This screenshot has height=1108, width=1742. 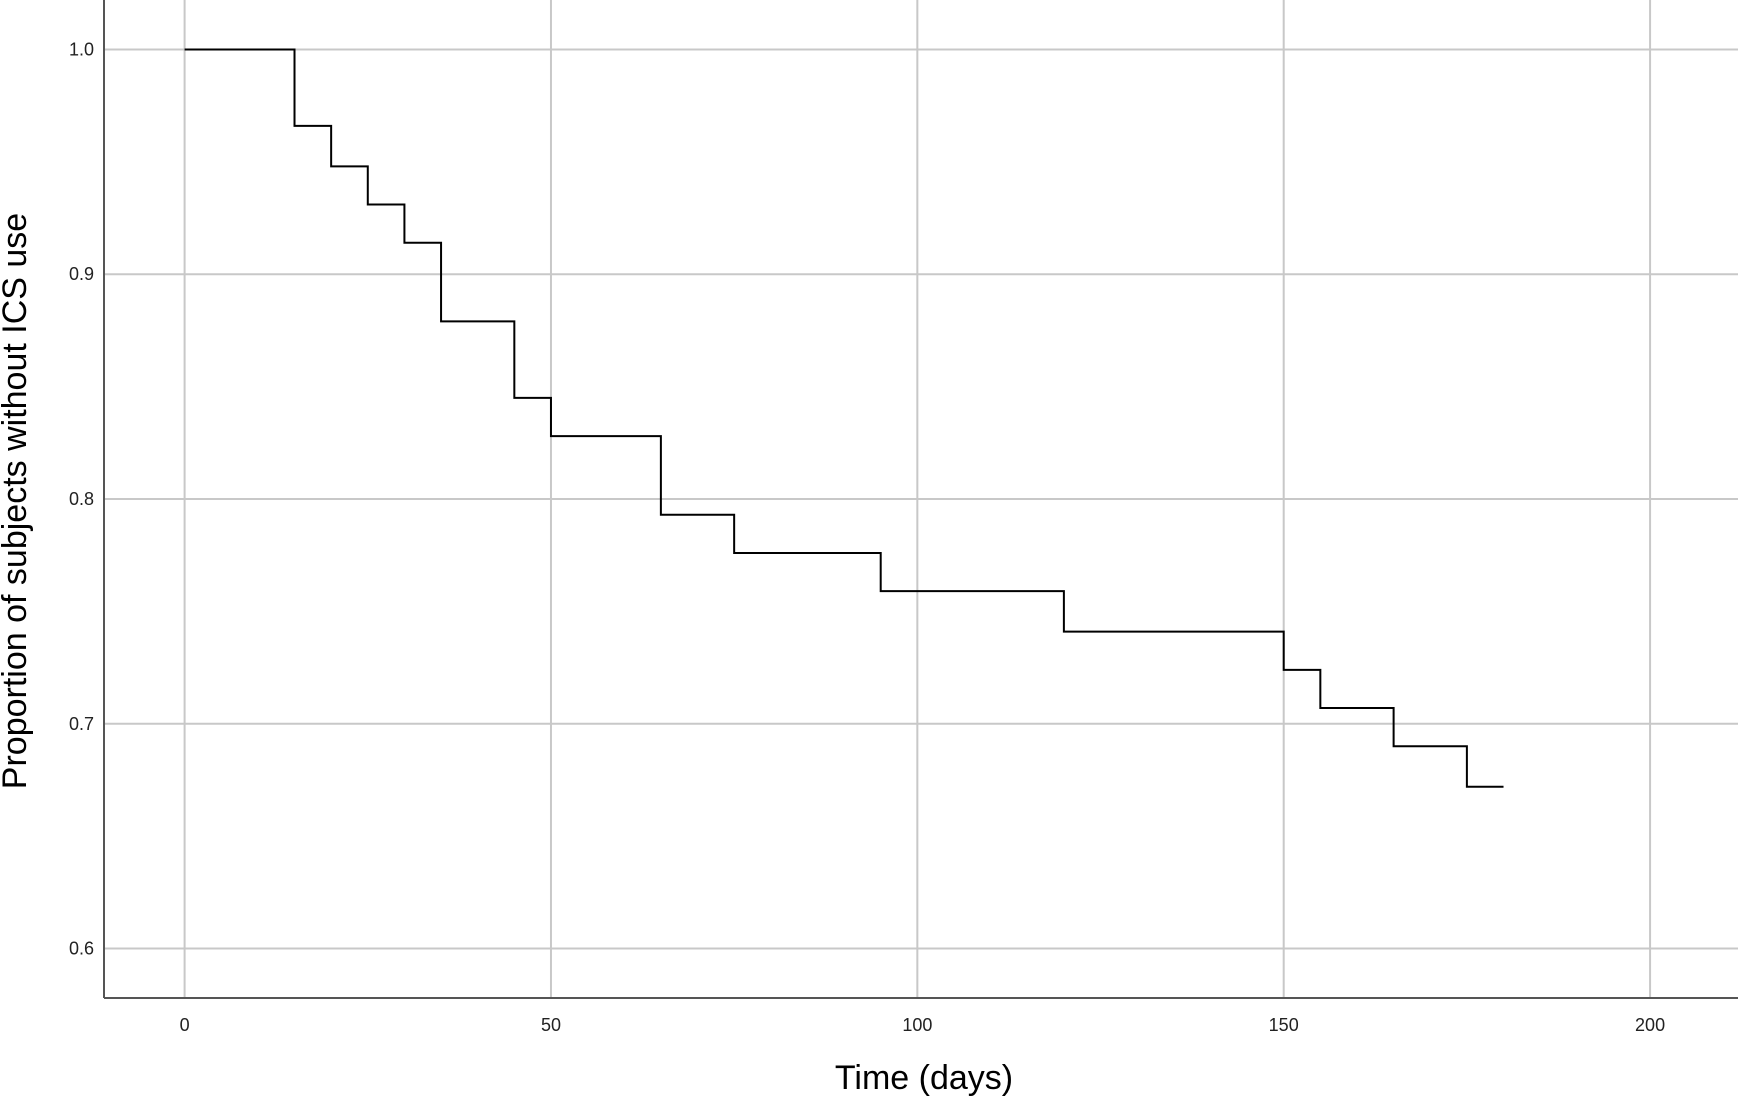 I want to click on y-tick-label: 0.6, so click(x=81, y=949).